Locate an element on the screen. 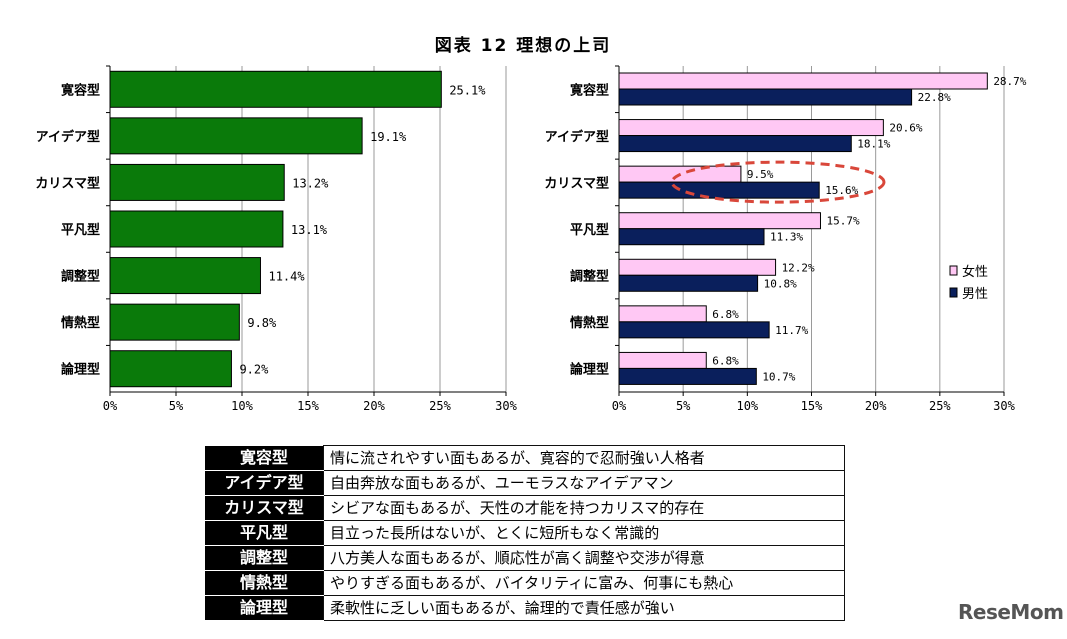 Image resolution: width=1067 pixels, height=639 pixels. type-description-cell: 目立った長所はないが、とくに短所もなく常識的 is located at coordinates (584, 533).